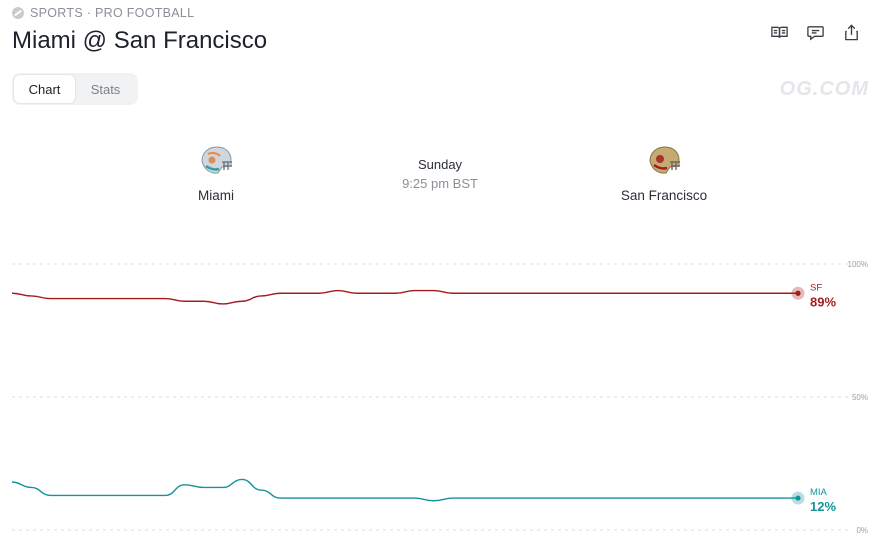 Image resolution: width=889 pixels, height=542 pixels. Describe the element at coordinates (440, 174) in the screenshot. I see `game-info: Sunday 9:25 pm BST` at that location.